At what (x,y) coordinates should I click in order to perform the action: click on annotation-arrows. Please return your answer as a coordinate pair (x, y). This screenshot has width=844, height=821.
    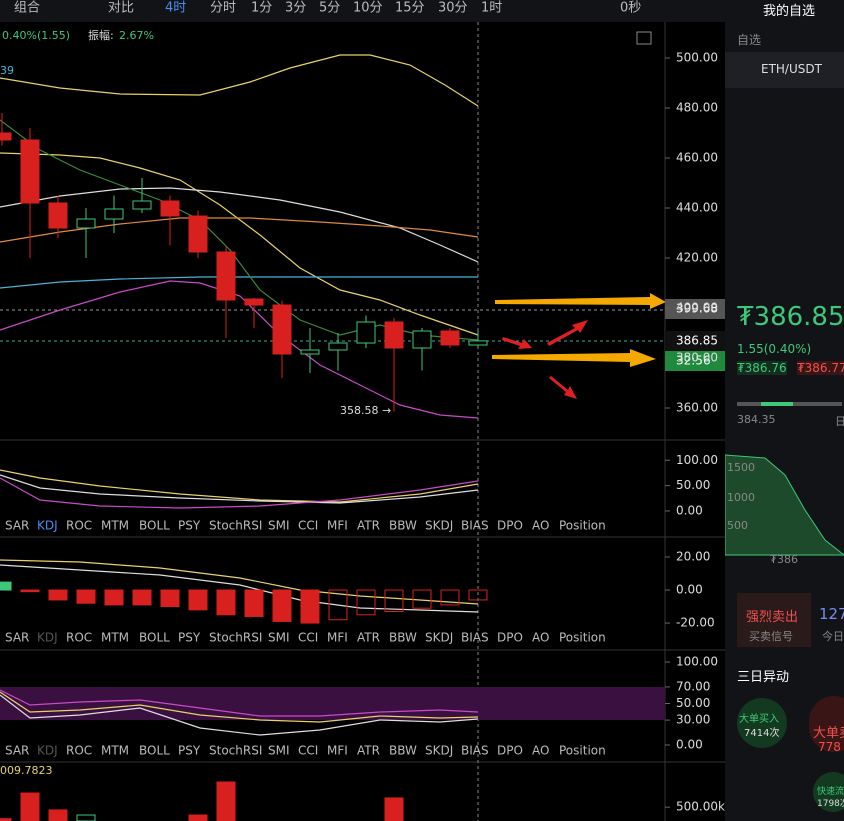
    Looking at the image, I should click on (579, 346).